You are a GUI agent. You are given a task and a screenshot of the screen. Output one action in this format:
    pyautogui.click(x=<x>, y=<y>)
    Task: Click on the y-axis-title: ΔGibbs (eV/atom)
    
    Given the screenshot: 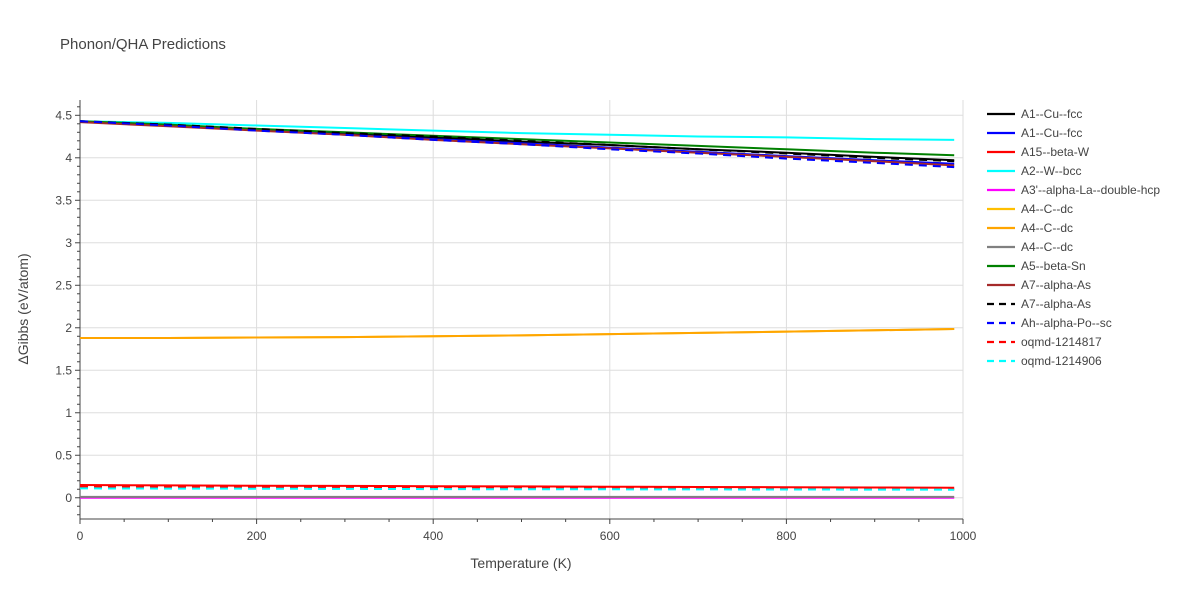 What is the action you would take?
    pyautogui.click(x=23, y=308)
    